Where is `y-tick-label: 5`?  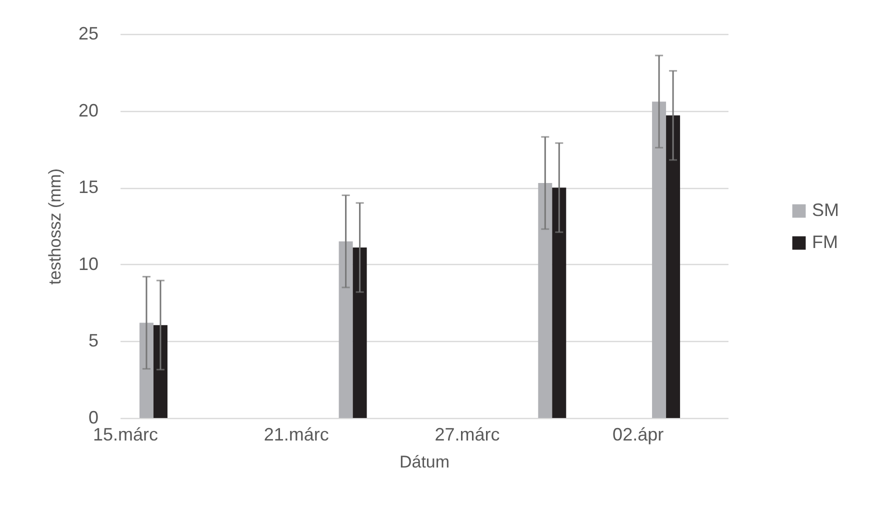
y-tick-label: 5 is located at coordinates (93, 340).